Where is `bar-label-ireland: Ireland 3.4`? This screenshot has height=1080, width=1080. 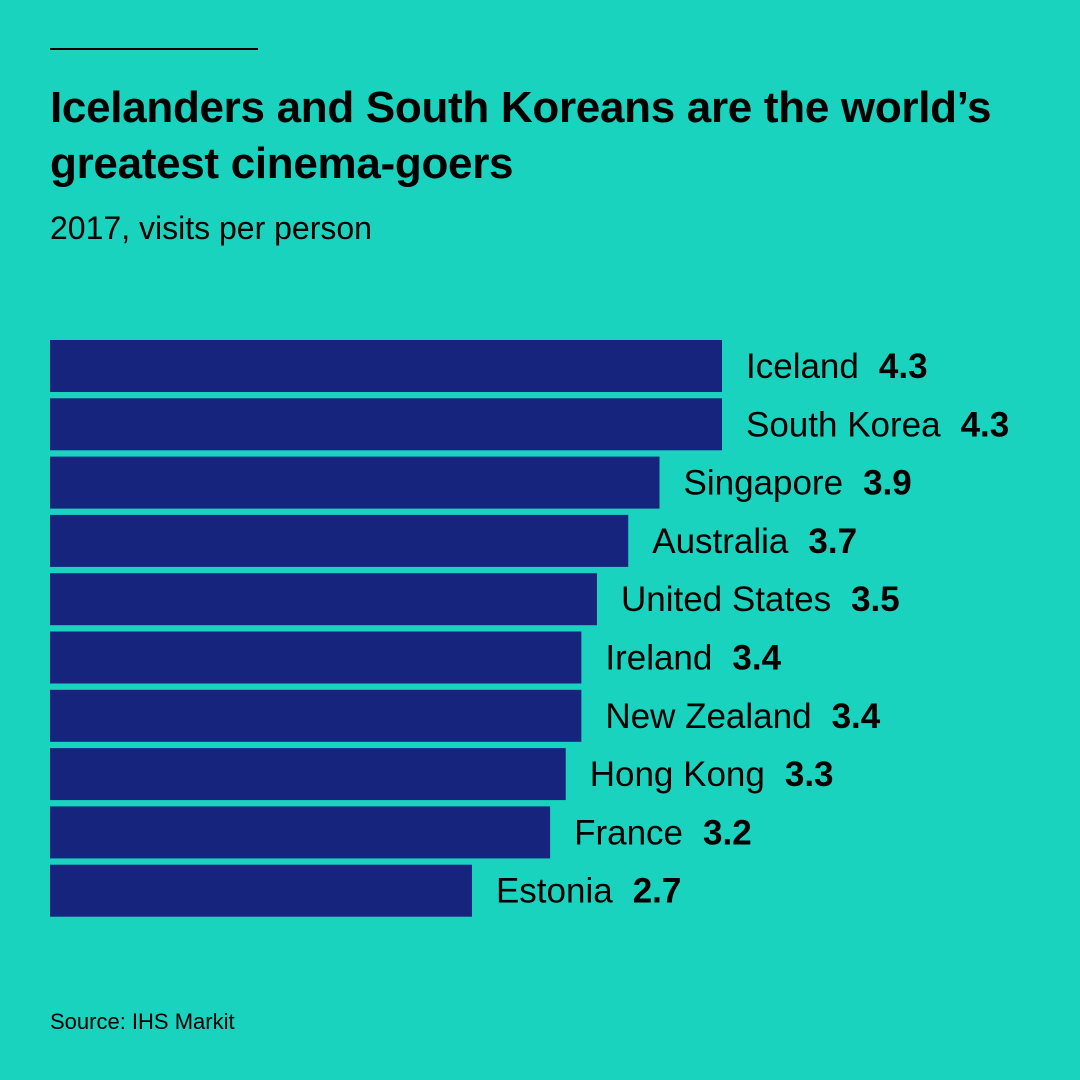
bar-label-ireland: Ireland 3.4 is located at coordinates (693, 658).